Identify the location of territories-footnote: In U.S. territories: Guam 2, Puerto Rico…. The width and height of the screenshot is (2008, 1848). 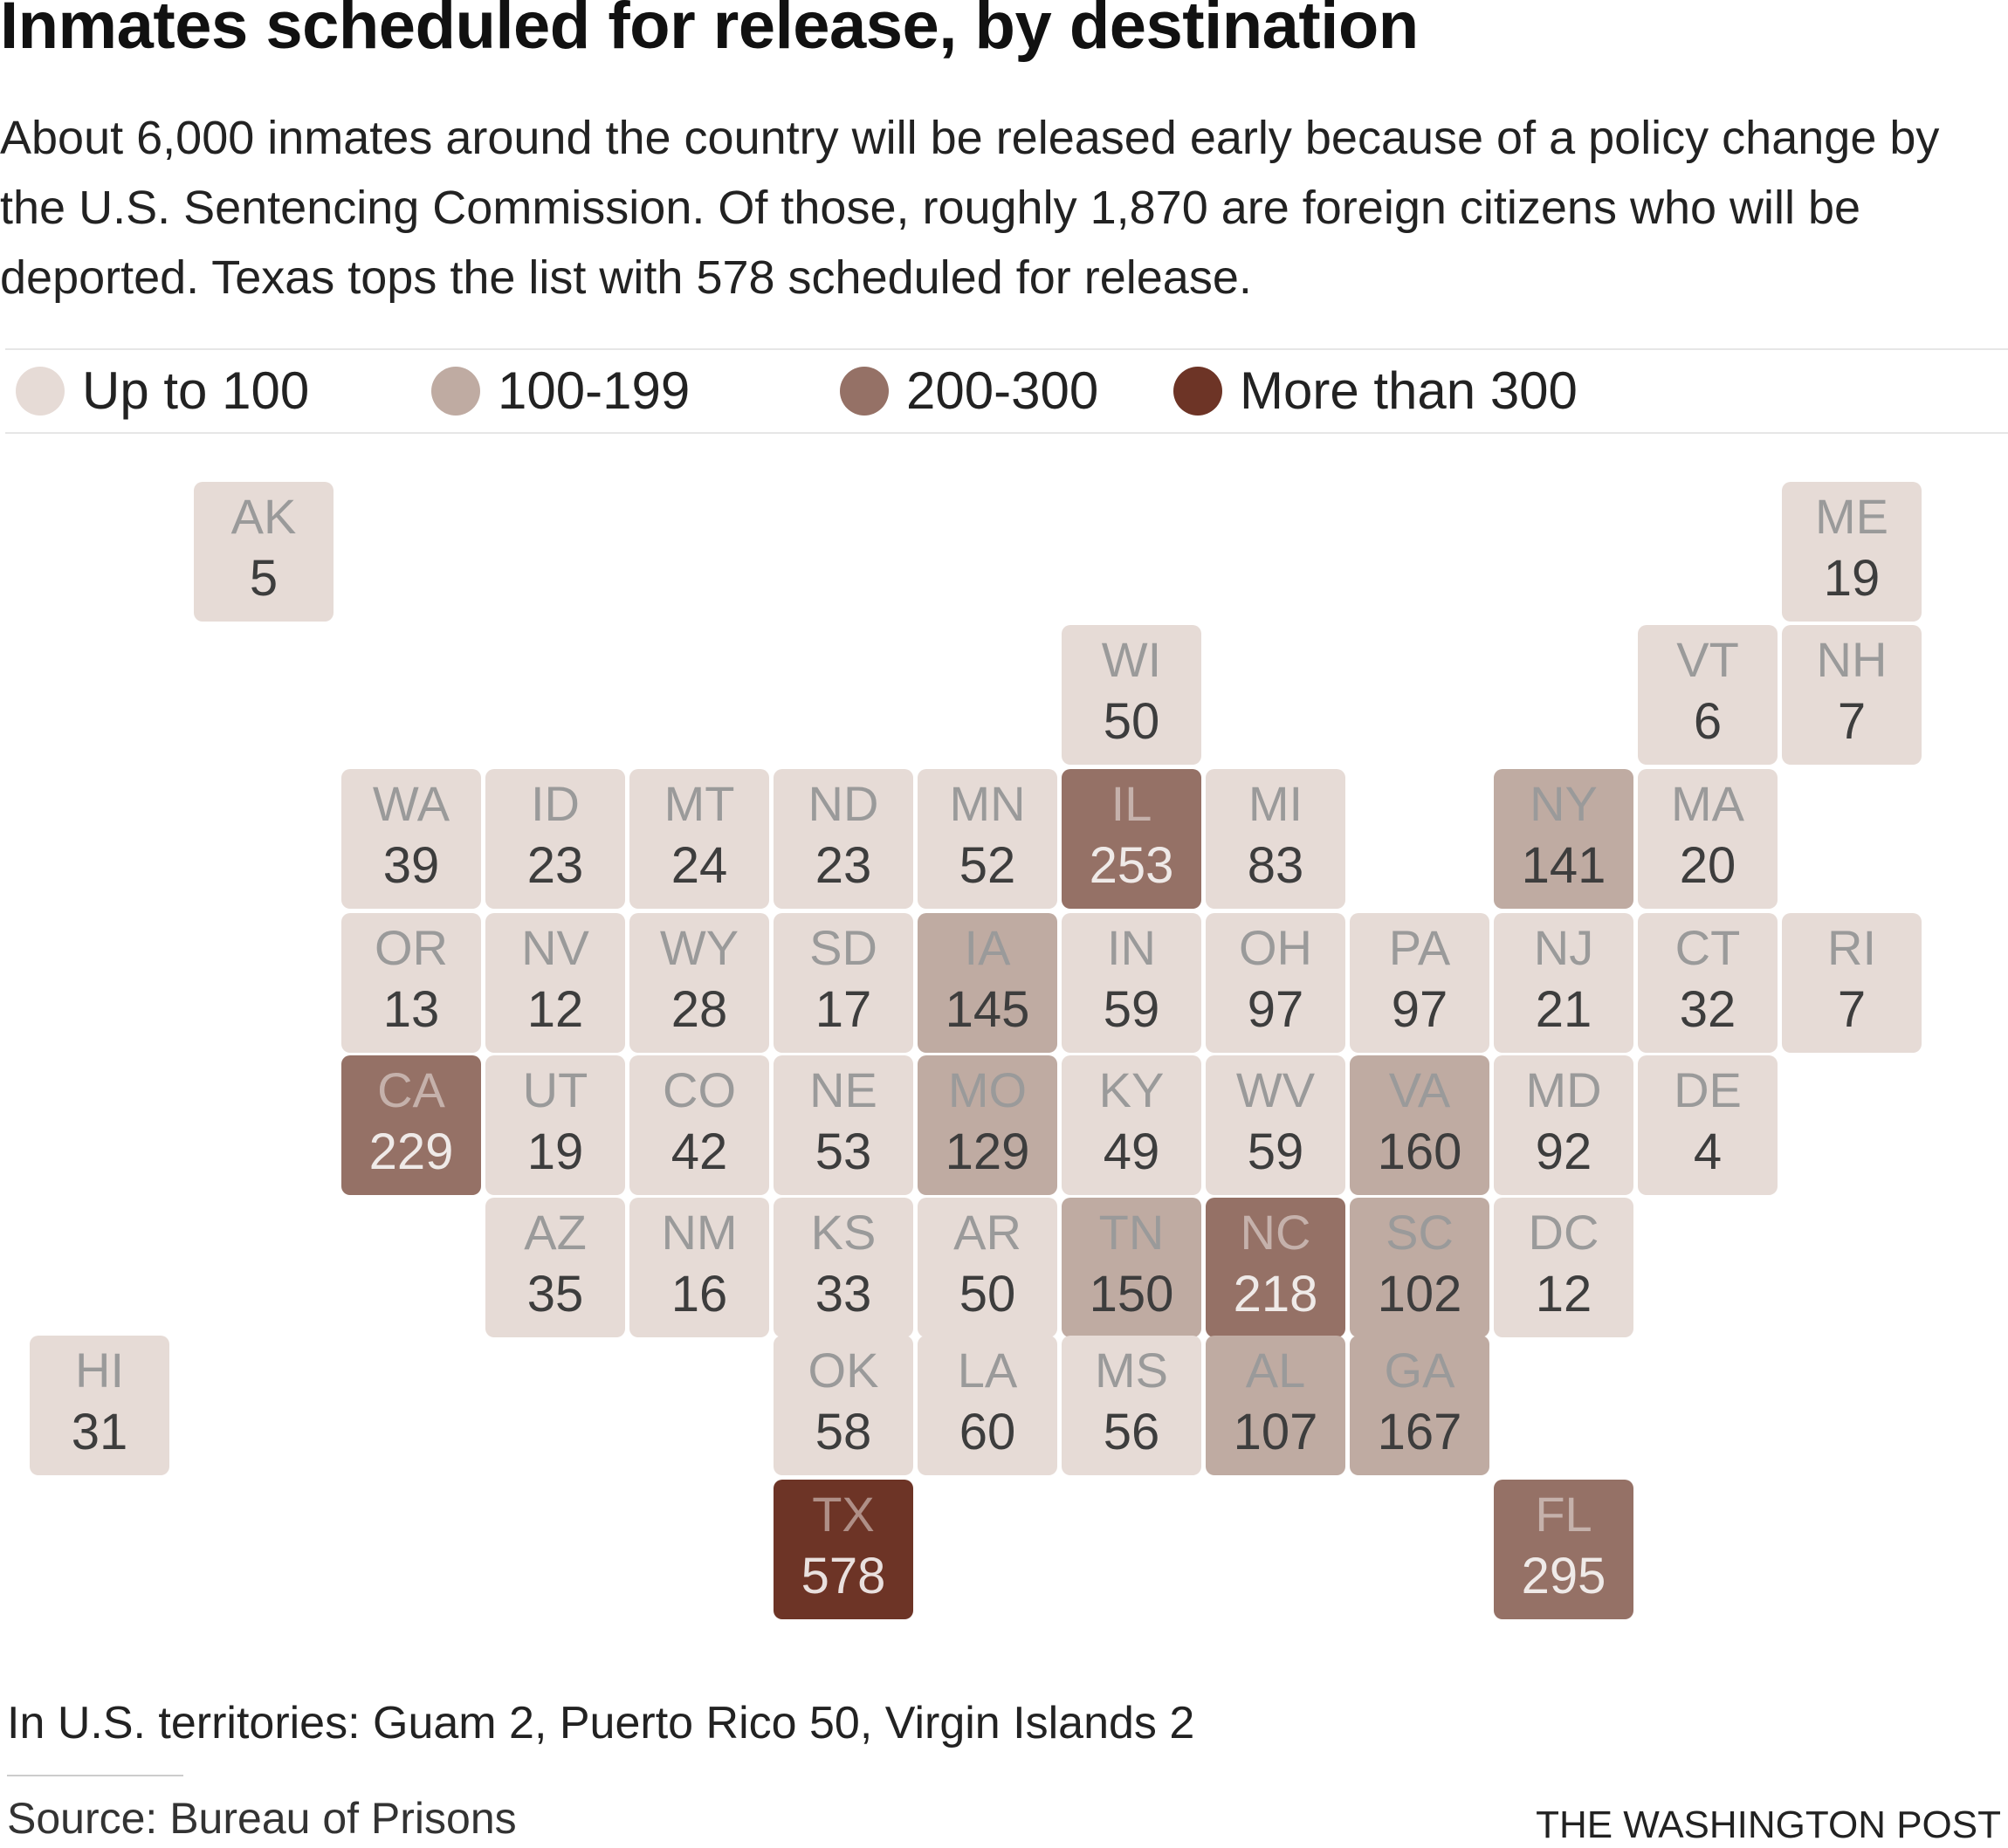
(601, 1723).